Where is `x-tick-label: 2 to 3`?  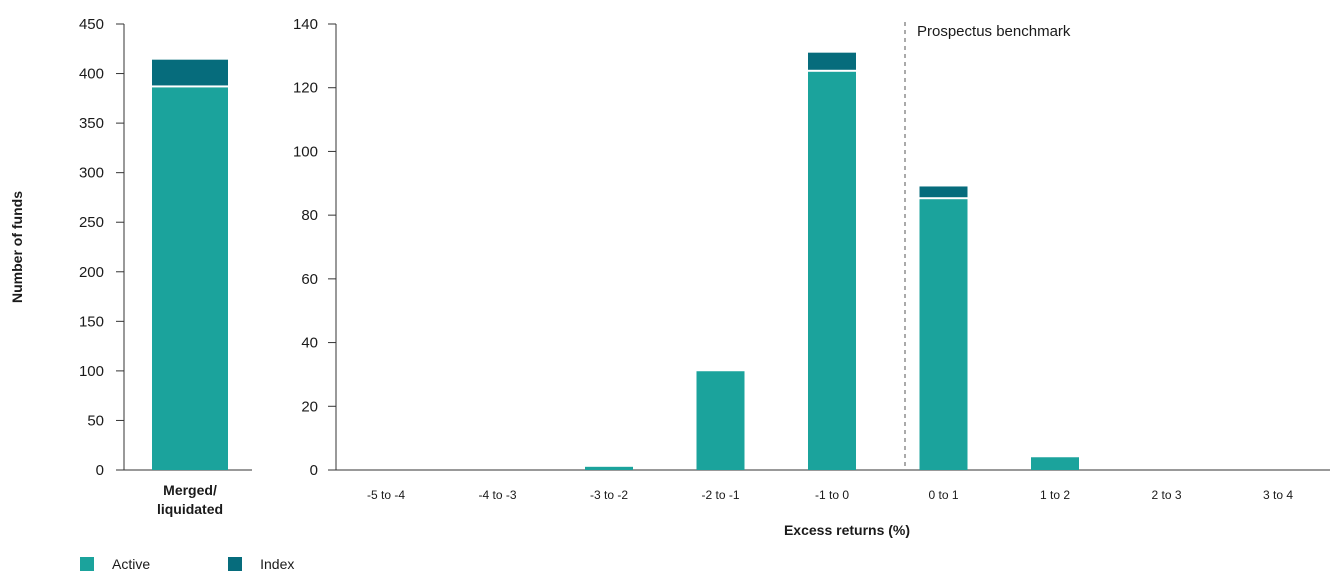
x-tick-label: 2 to 3 is located at coordinates (1166, 495).